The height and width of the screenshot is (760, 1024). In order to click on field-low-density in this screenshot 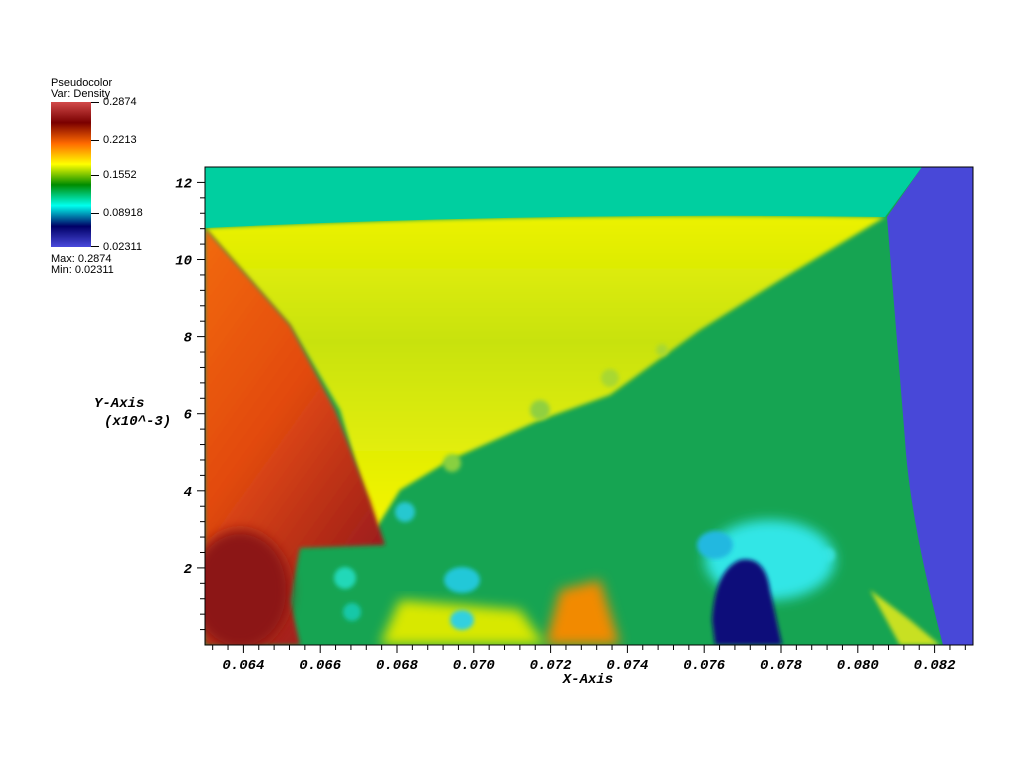, I will do `click(747, 602)`.